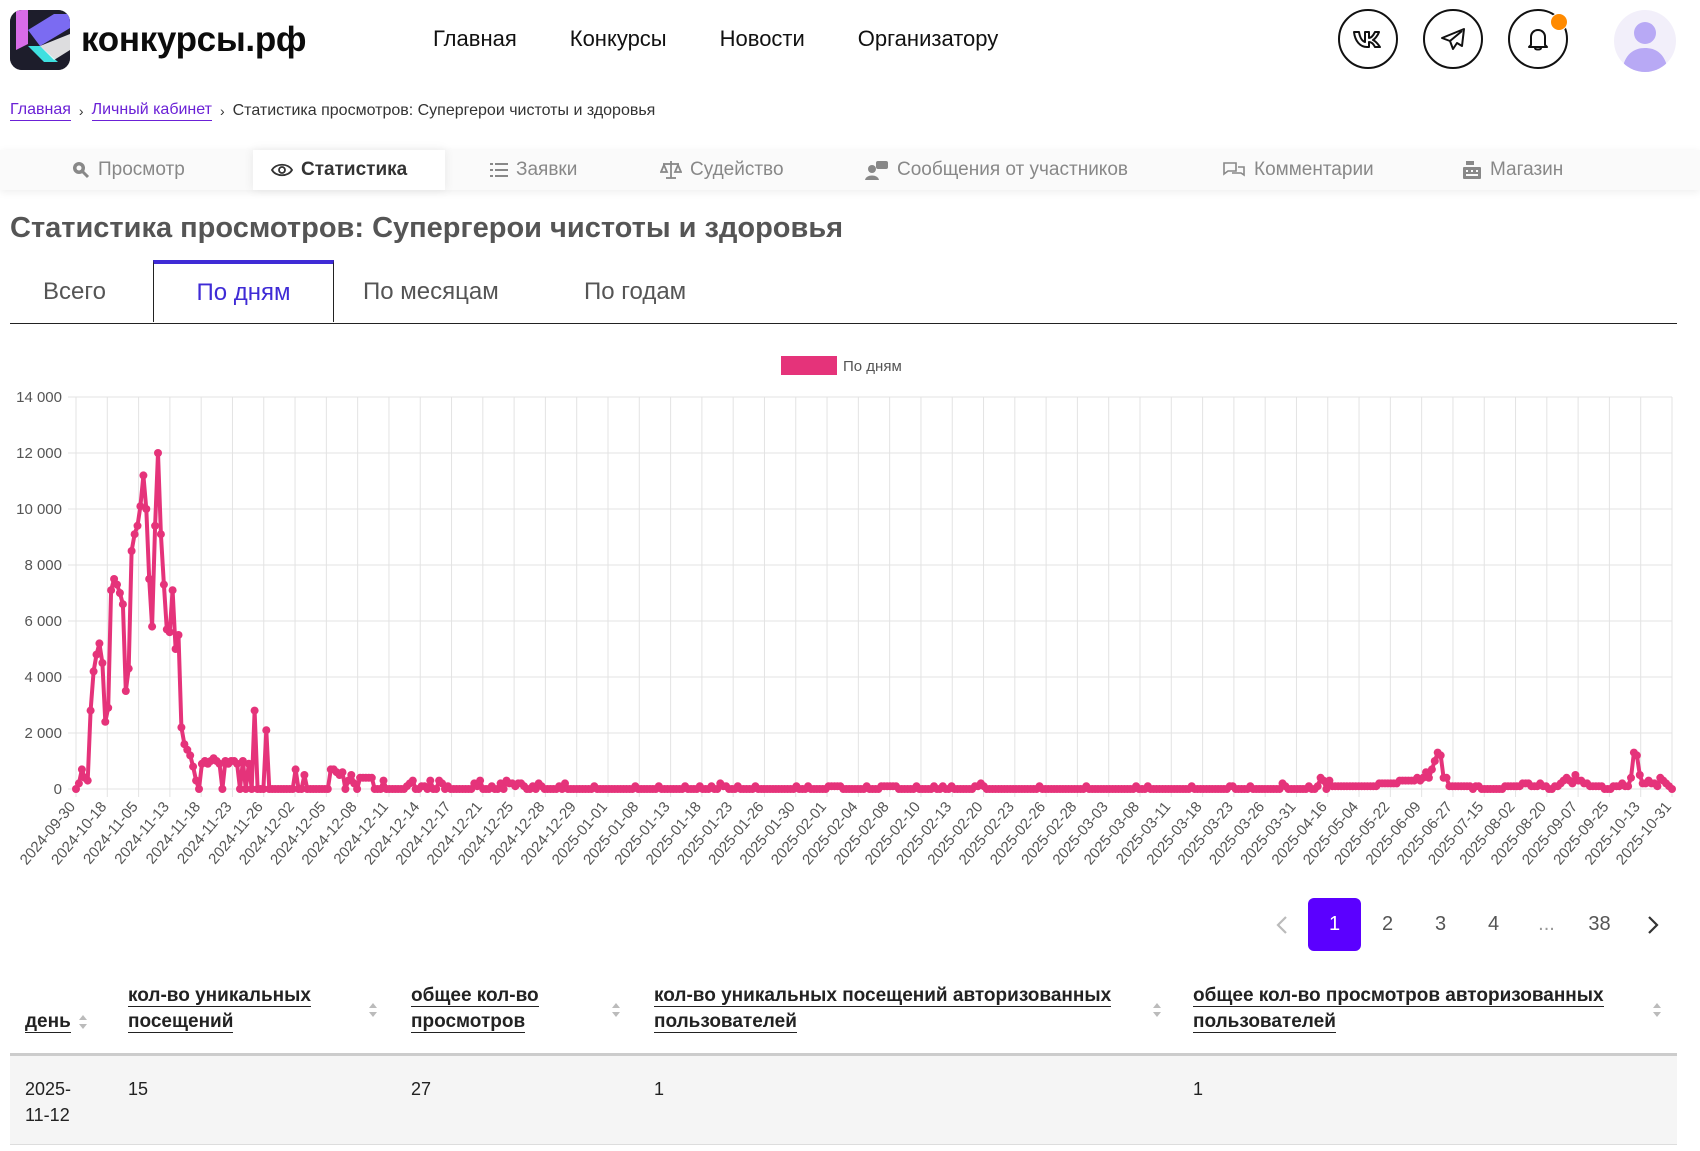 The image size is (1700, 1151). What do you see at coordinates (722, 170) in the screenshot?
I see `tab-judging: Судейство` at bounding box center [722, 170].